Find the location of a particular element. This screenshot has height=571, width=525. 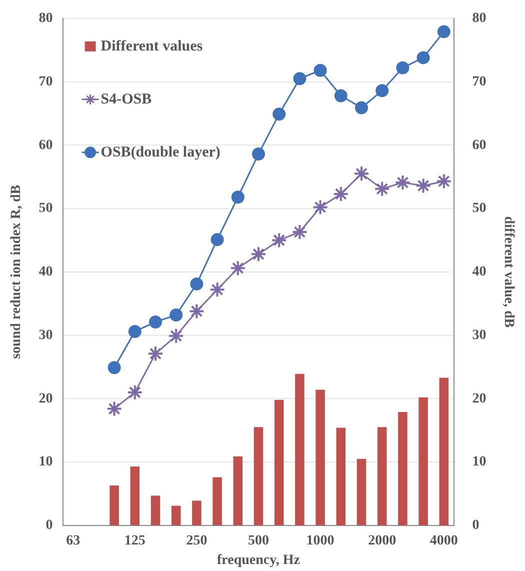

x-axis-title: frequency, Hz is located at coordinates (258, 560).